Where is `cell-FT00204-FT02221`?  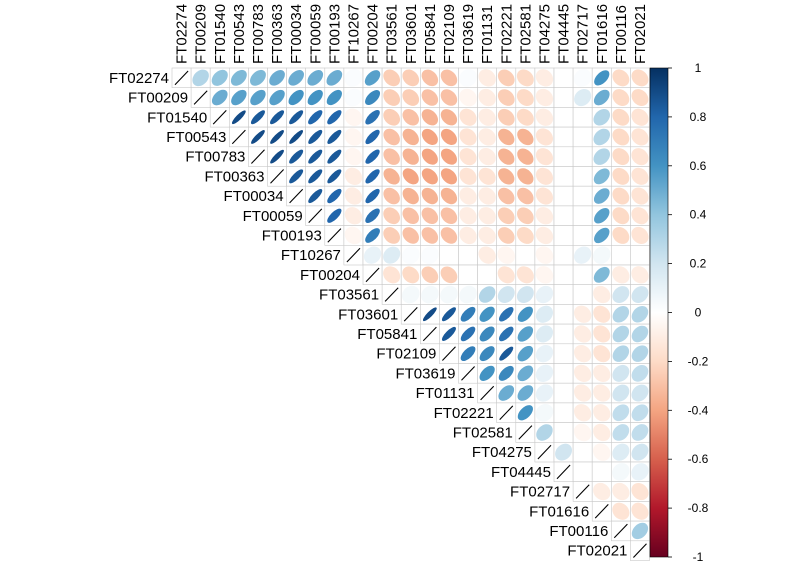
cell-FT00204-FT02221 is located at coordinates (506, 275).